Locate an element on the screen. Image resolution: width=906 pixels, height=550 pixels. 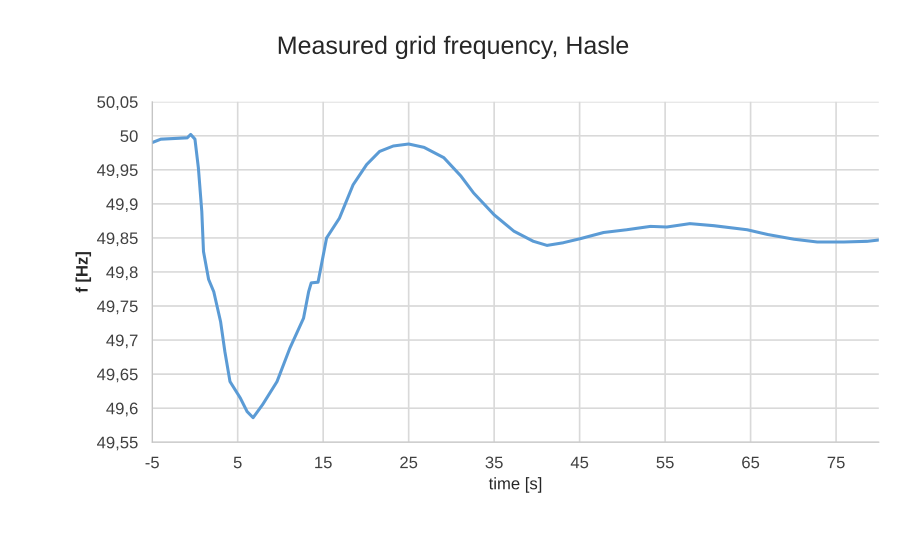
y-tick-label: 49,75 is located at coordinates (117, 307).